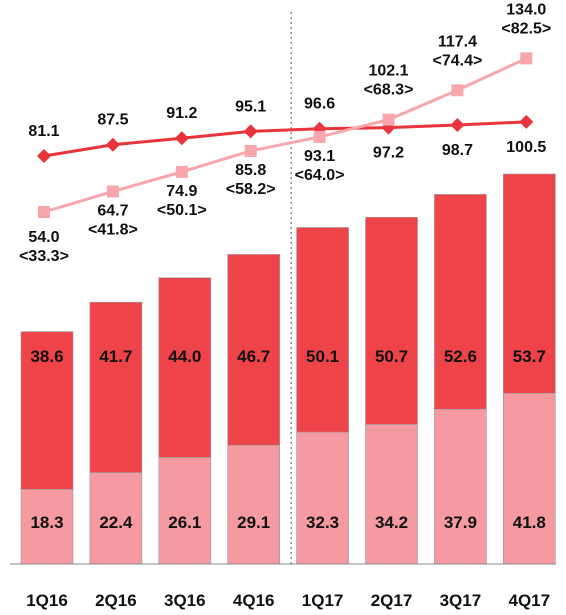 The image size is (566, 615). Describe the element at coordinates (115, 356) in the screenshot. I see `data-label-upper: 41.7` at that location.